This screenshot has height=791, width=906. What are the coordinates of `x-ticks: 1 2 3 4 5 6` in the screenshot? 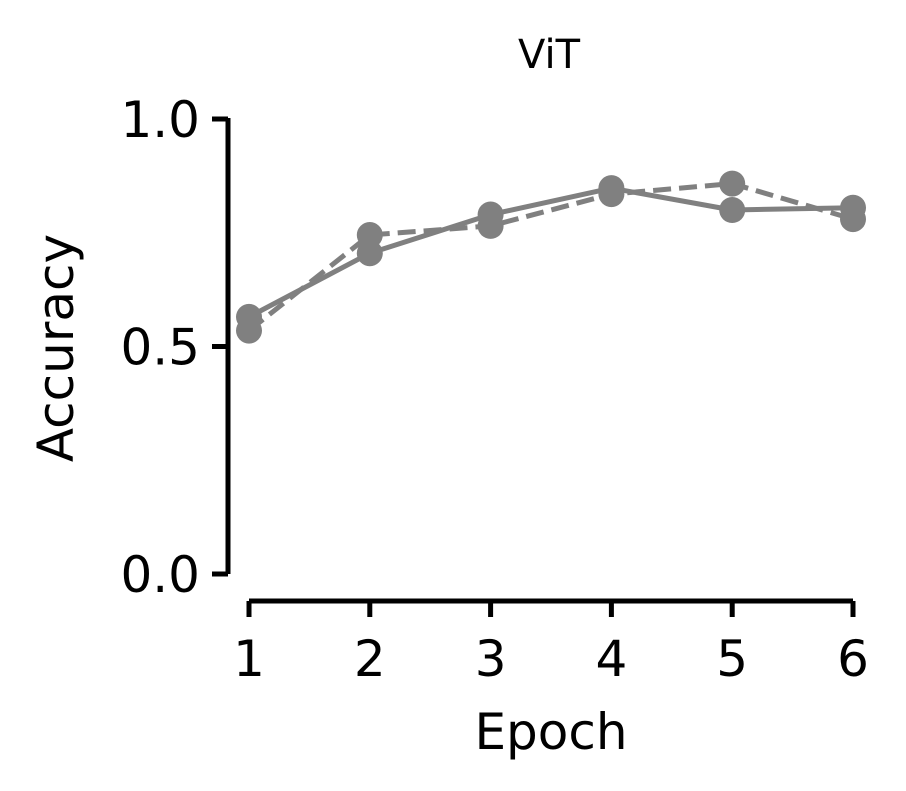 It's located at (551, 644).